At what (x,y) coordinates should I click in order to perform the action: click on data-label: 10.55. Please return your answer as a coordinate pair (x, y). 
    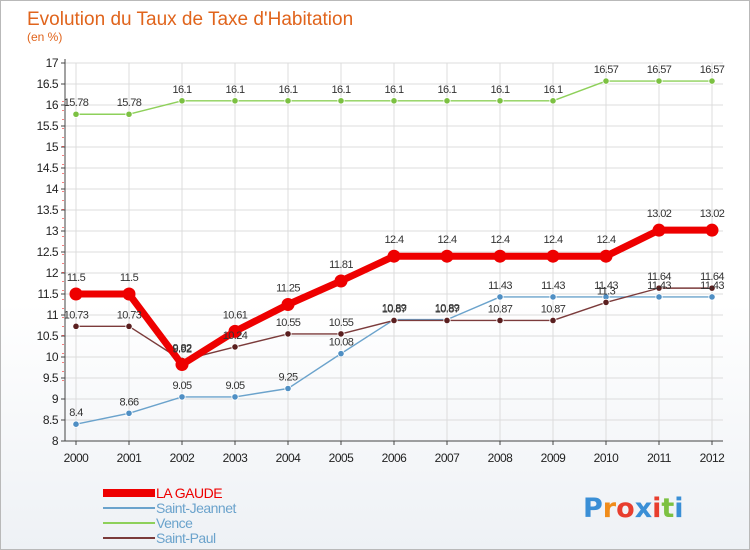
    Looking at the image, I should click on (288, 323).